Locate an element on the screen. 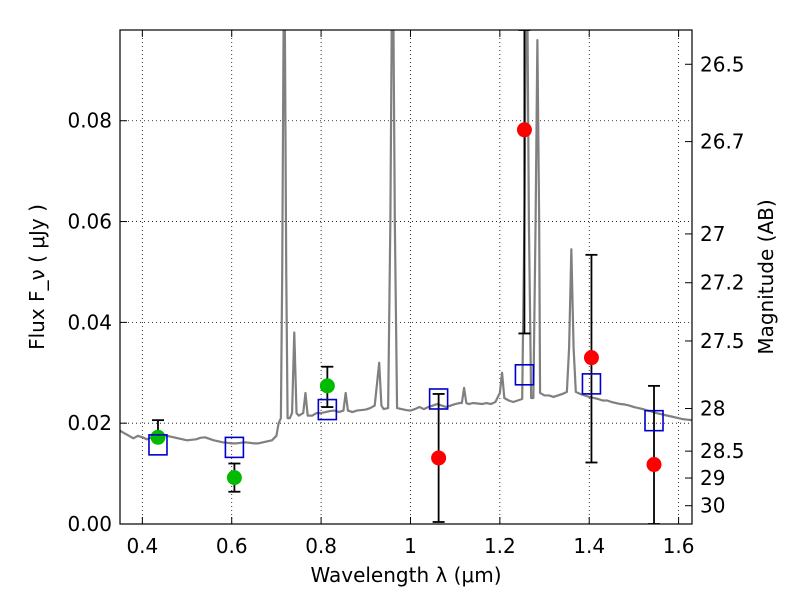 Image resolution: width=800 pixels, height=600 pixels. x-tick-label: 0.6 is located at coordinates (232, 546).